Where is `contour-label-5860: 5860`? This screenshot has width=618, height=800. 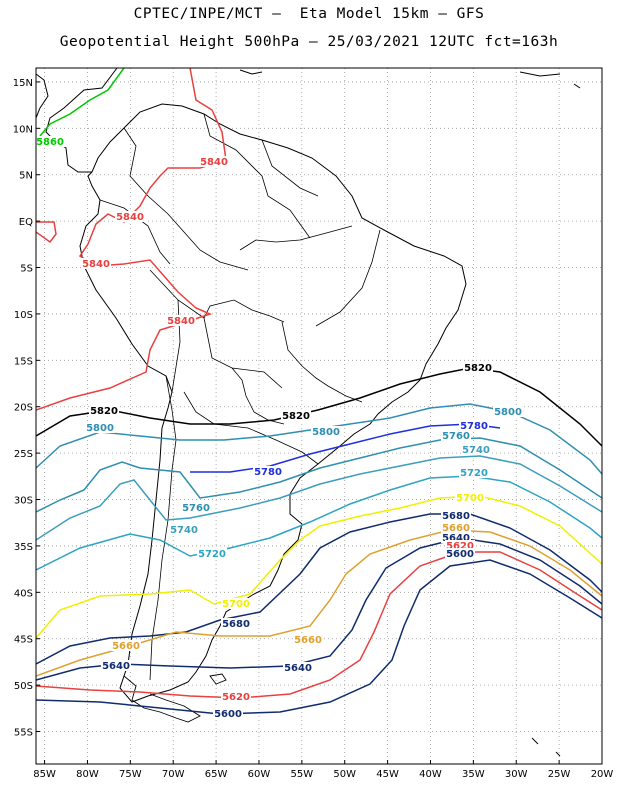
contour-label-5860: 5860 is located at coordinates (50, 142).